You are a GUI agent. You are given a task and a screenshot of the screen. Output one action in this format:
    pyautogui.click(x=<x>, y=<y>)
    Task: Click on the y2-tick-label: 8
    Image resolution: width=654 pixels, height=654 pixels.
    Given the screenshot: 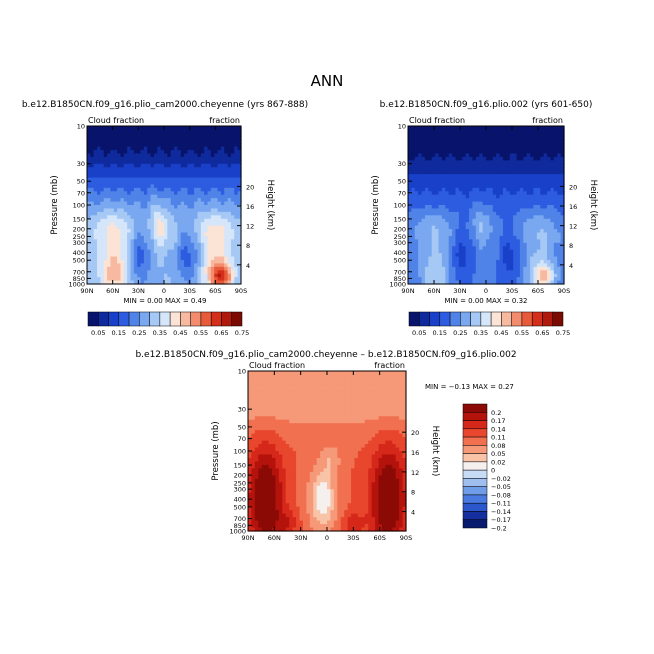 What is the action you would take?
    pyautogui.click(x=248, y=246)
    